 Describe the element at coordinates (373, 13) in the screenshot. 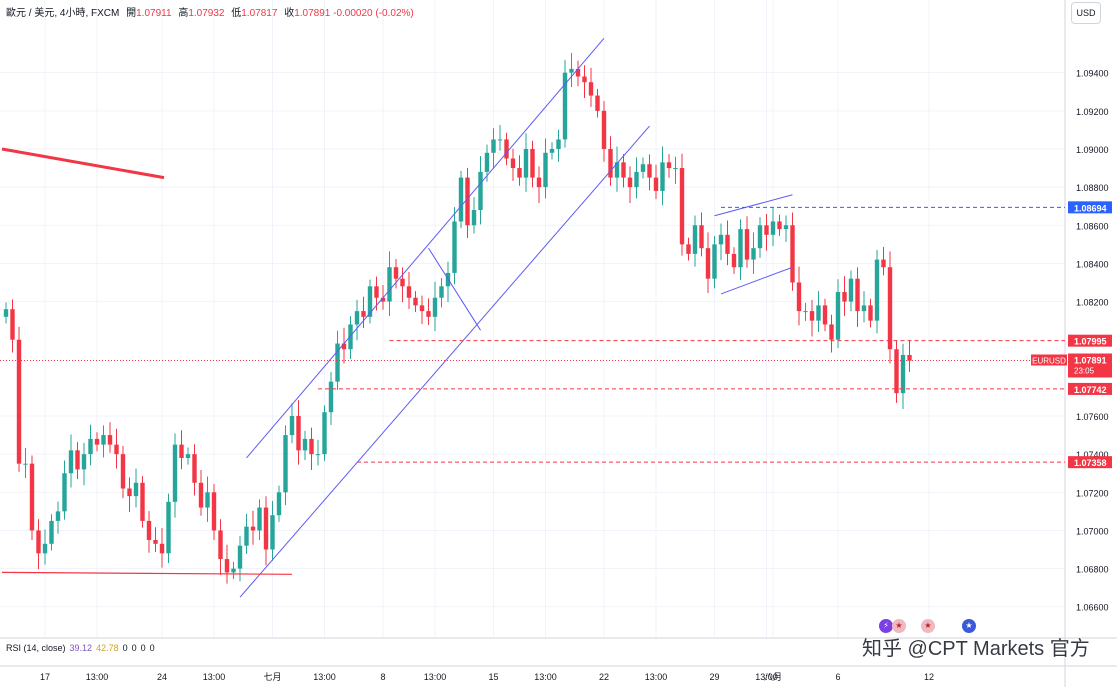

I see `change-value: -0.00020 (-0.02%)` at that location.